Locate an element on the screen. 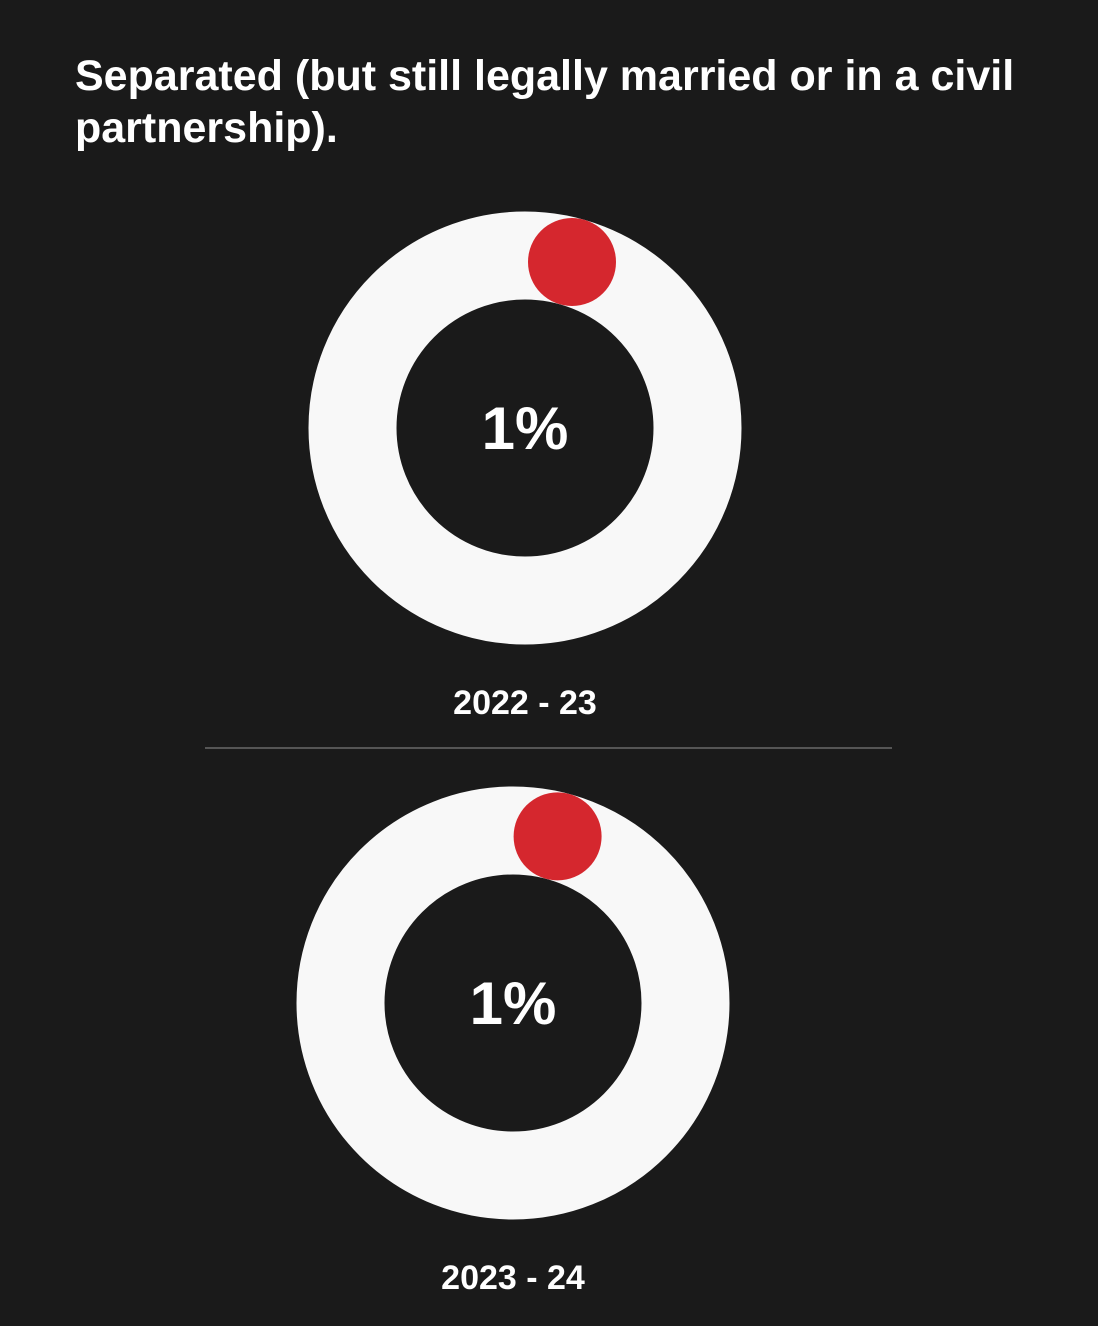 The height and width of the screenshot is (1326, 1098). chart-year-label: 2023 - 24 is located at coordinates (513, 1278).